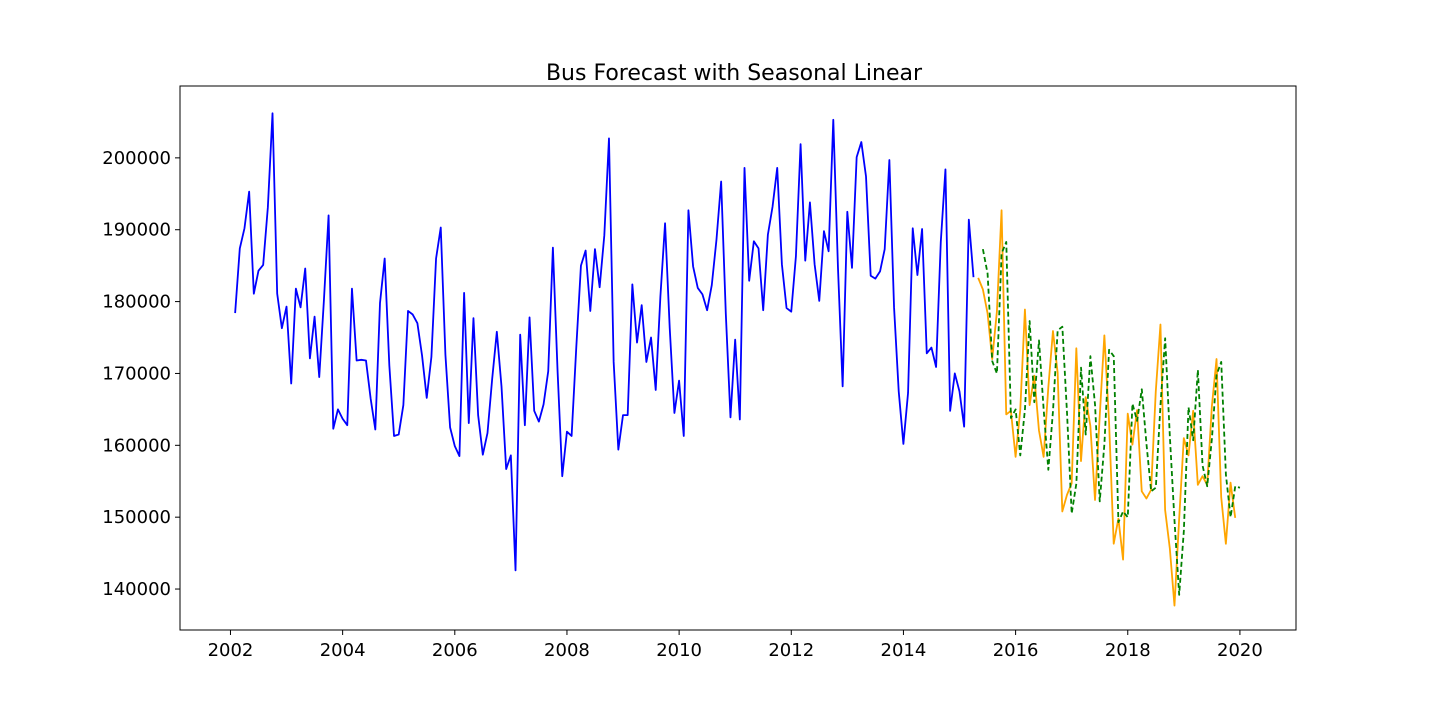  Describe the element at coordinates (1240, 650) in the screenshot. I see `x-tick-label: 2020` at that location.